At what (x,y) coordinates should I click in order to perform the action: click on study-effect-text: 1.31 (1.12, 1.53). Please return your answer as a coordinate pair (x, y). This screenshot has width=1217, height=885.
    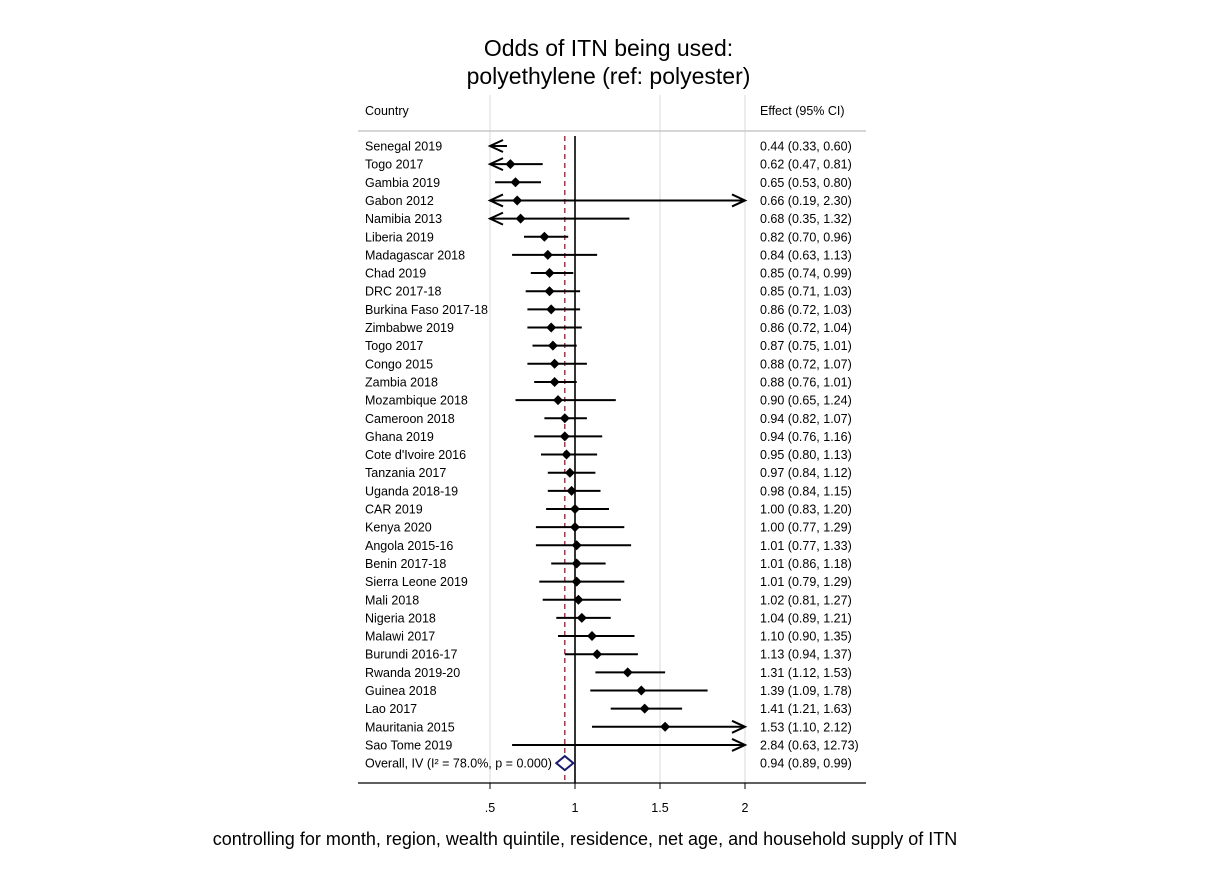
    Looking at the image, I should click on (806, 673).